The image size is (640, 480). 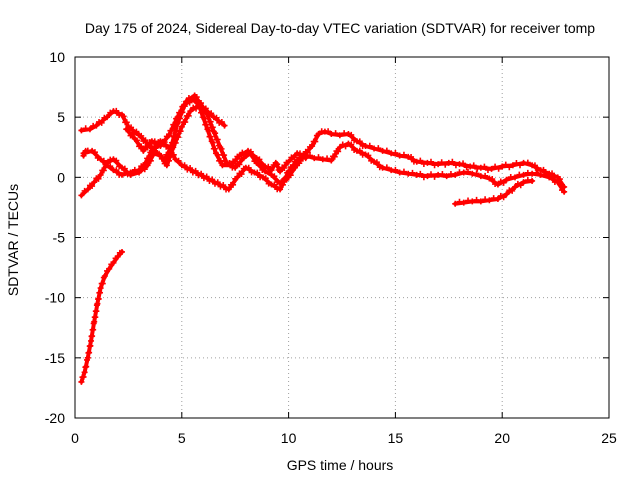 I want to click on series-track-lower, so click(x=324, y=166).